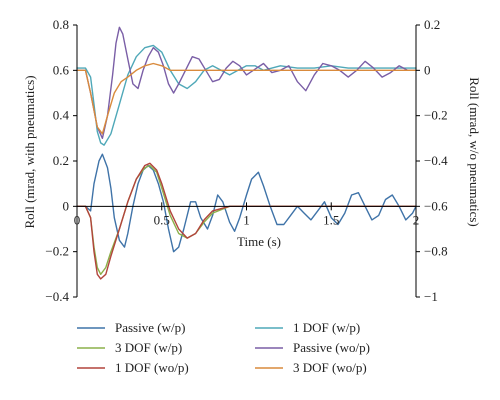  Describe the element at coordinates (150, 327) in the screenshot. I see `legend-label: Passive (w/p)` at that location.